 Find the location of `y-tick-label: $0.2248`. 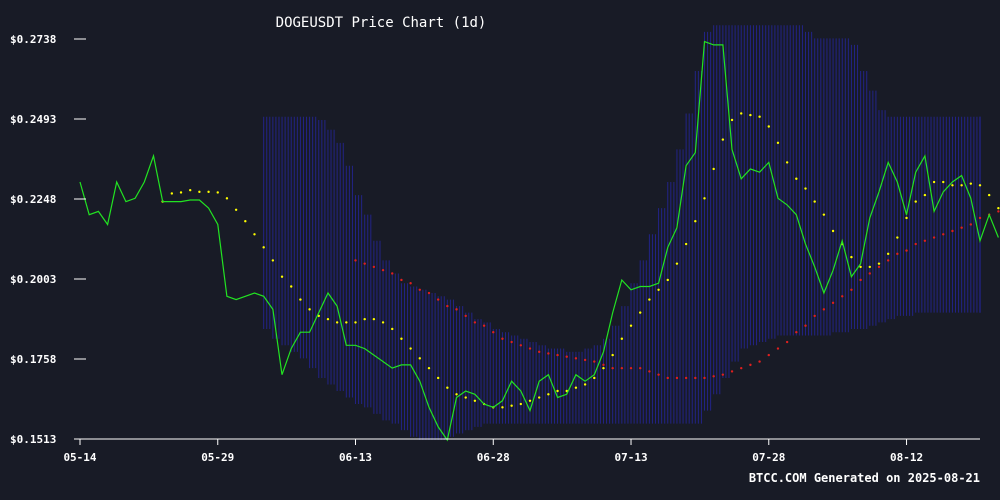

y-tick-label: $0.2248 is located at coordinates (33, 199).